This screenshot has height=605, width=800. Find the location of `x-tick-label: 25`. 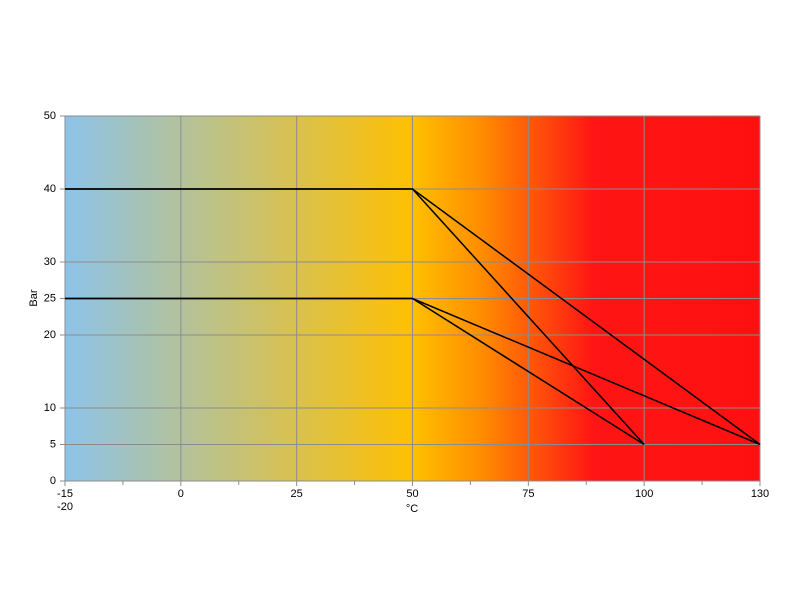

x-tick-label: 25 is located at coordinates (297, 494).